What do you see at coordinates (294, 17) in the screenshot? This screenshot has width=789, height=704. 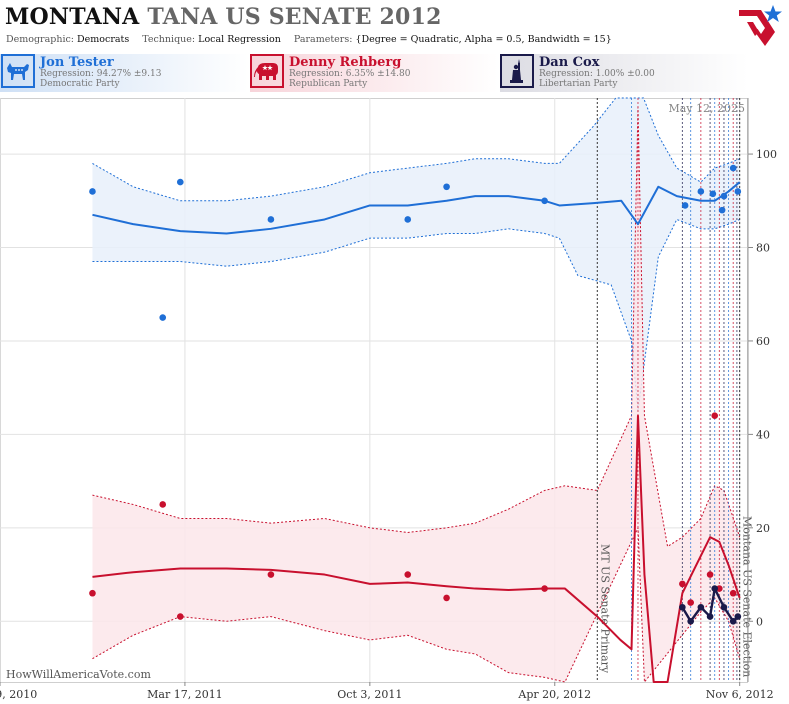 I see `title-race: TANA US SENATE 2012` at bounding box center [294, 17].